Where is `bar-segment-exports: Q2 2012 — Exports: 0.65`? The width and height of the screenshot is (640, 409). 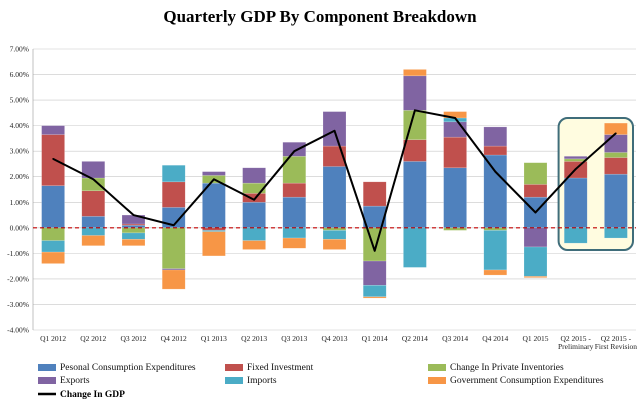 bar-segment-exports: Q2 2012 — Exports: 0.65 is located at coordinates (93, 170).